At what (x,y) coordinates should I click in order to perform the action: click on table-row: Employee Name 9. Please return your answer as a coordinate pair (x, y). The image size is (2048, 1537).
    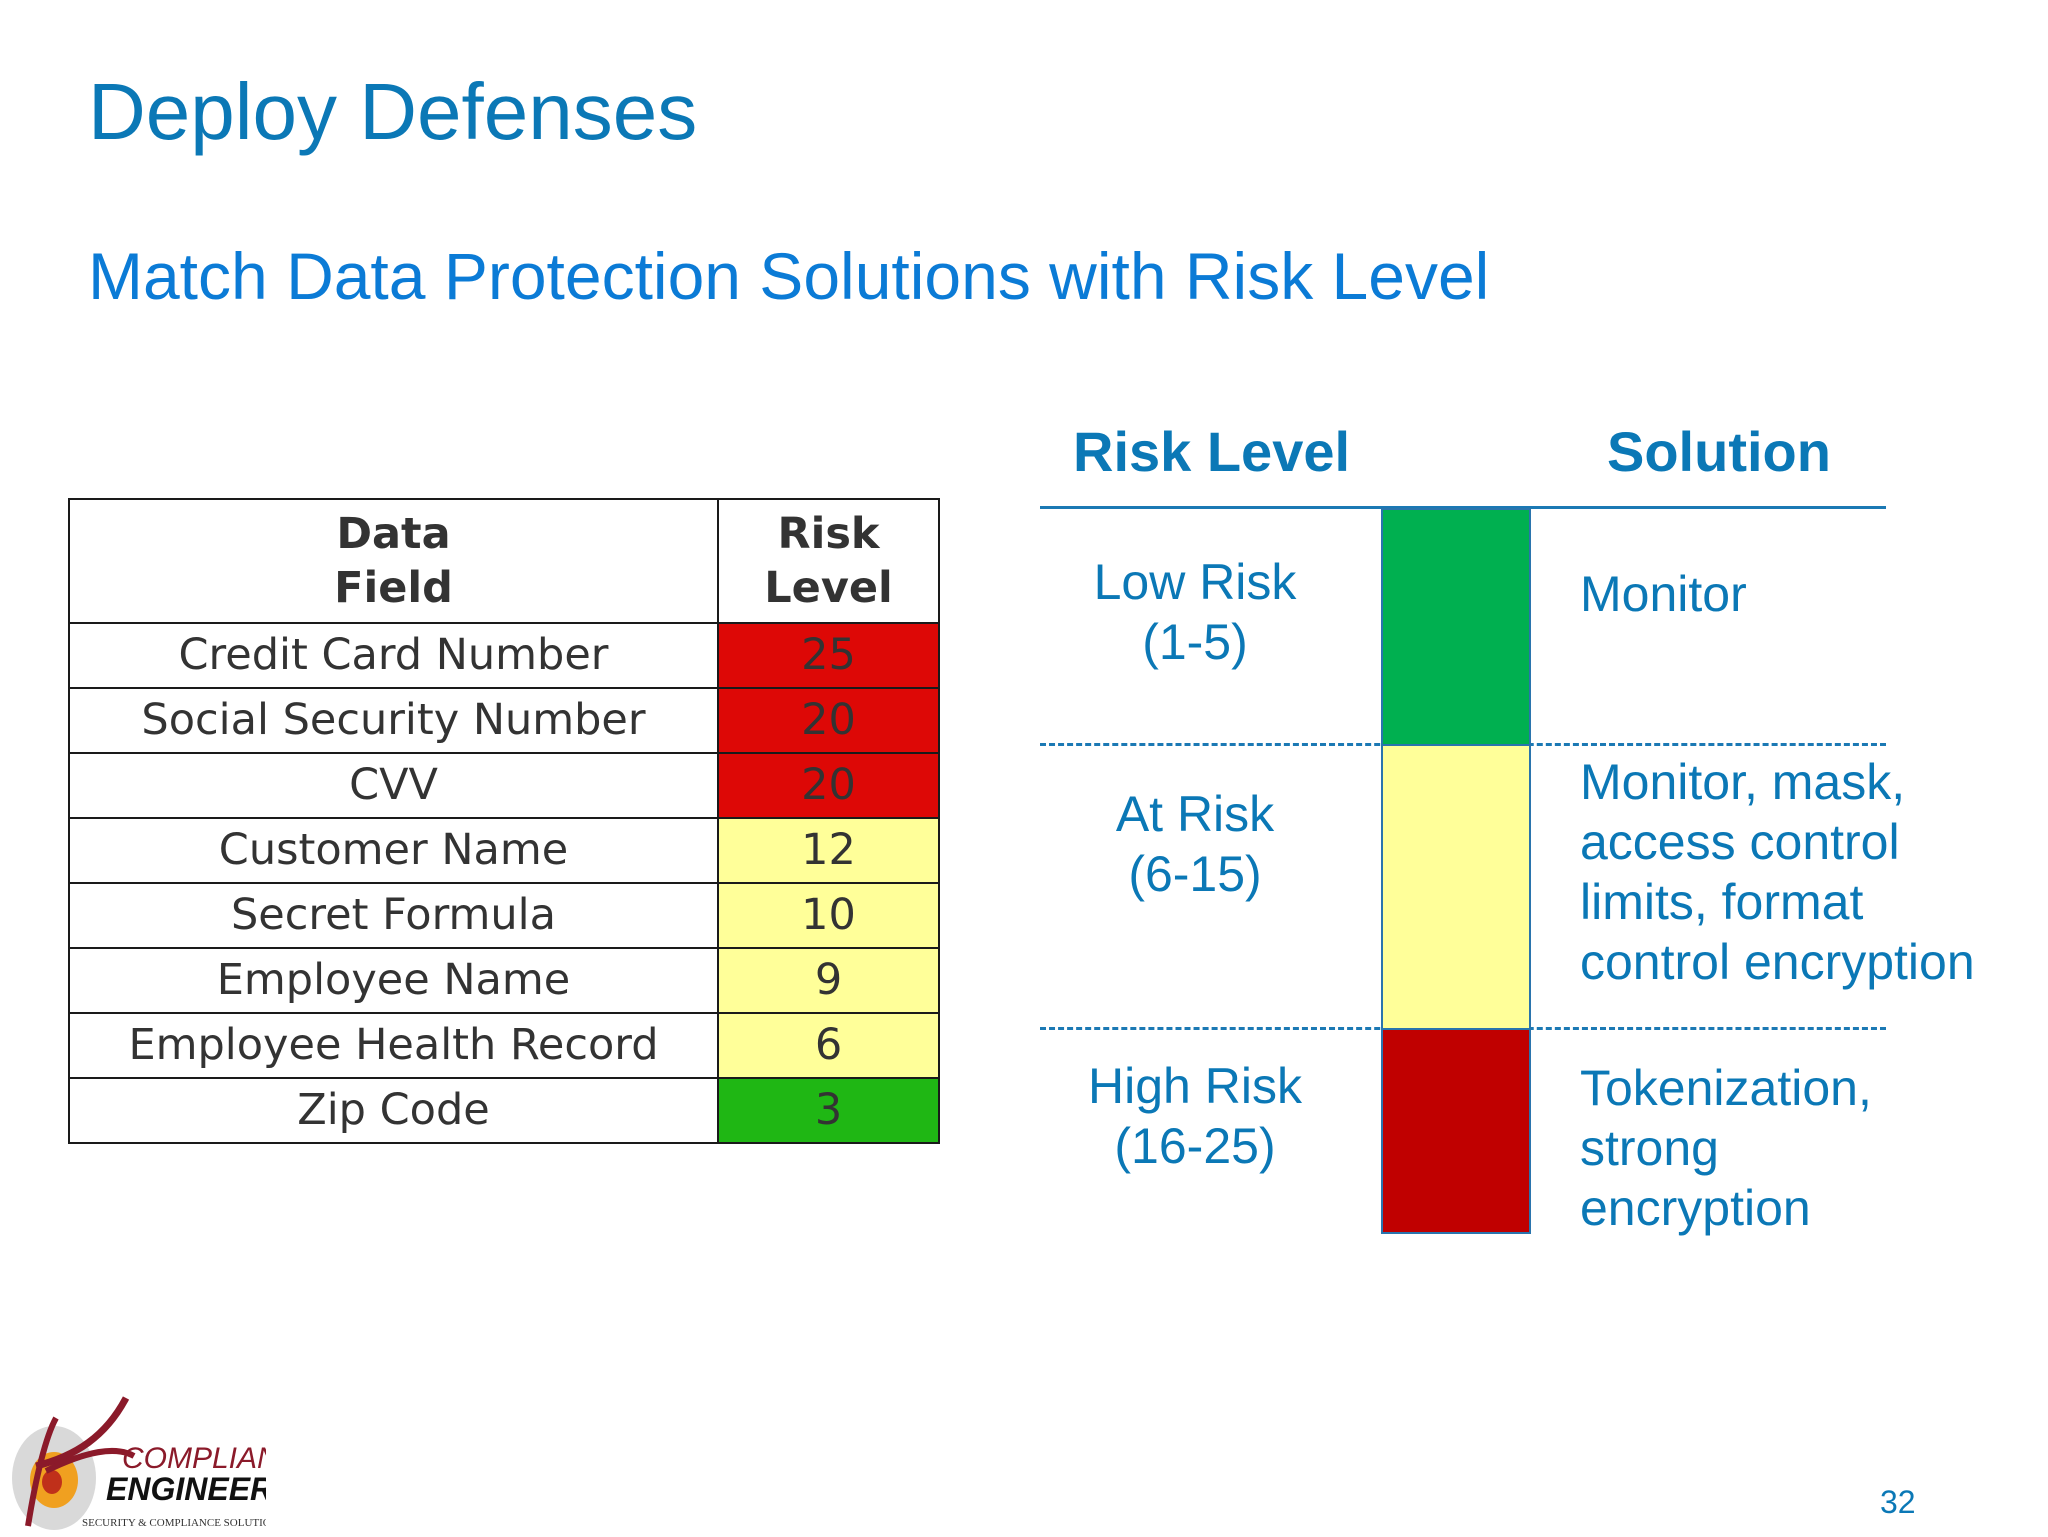
    Looking at the image, I should click on (504, 980).